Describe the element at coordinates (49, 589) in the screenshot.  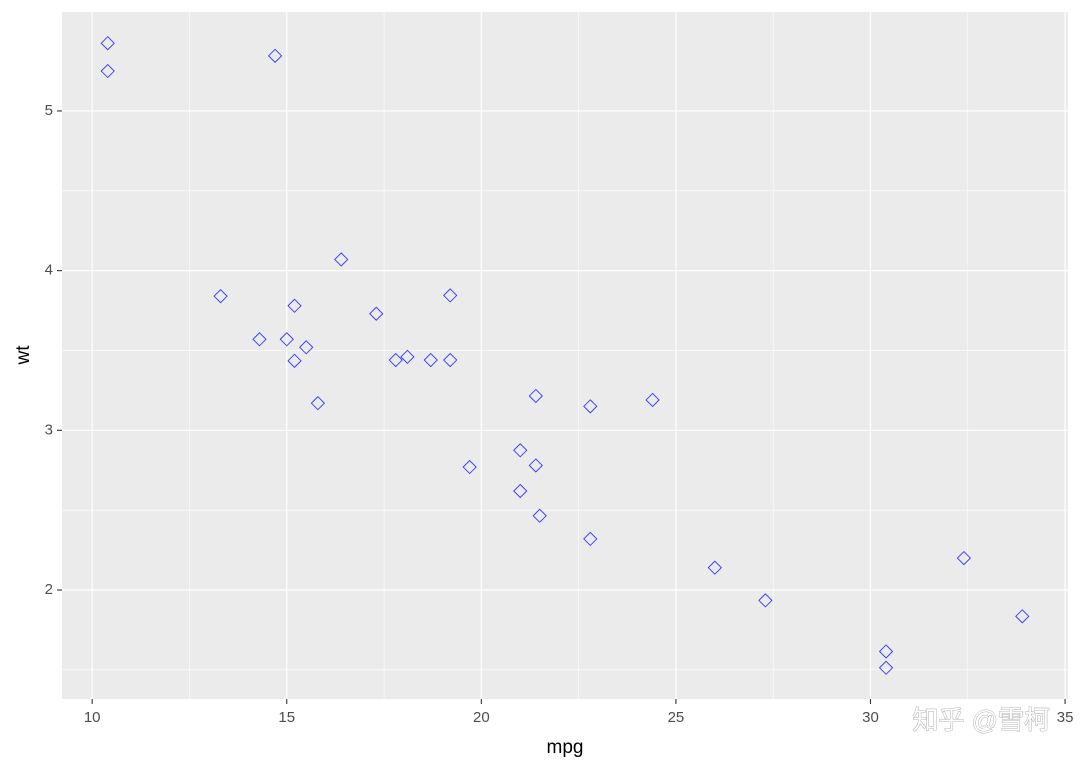
I see `y-tick-label: 2` at that location.